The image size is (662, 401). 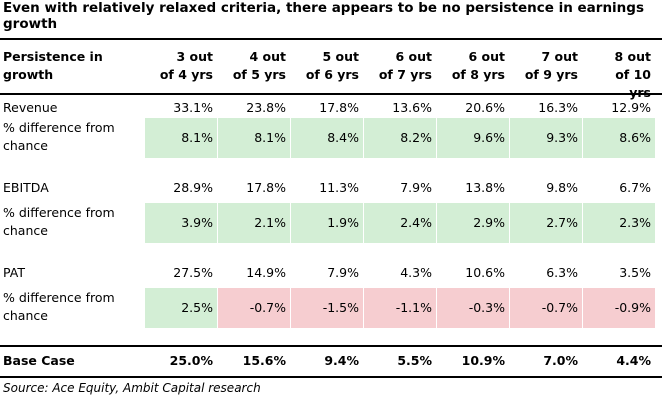 I want to click on value-cell: 8.6%, so click(x=635, y=137).